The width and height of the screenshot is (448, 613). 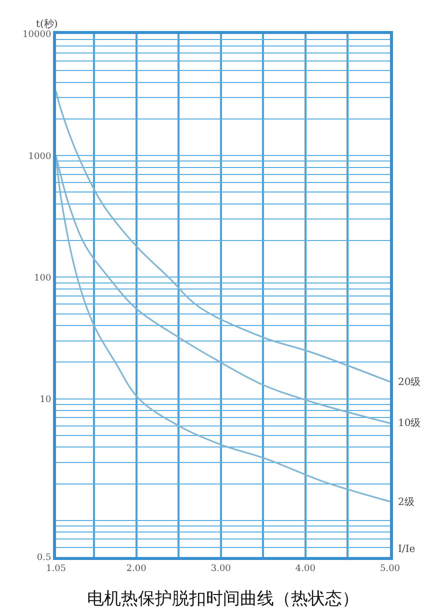 What do you see at coordinates (47, 24) in the screenshot?
I see `y-axis-title: t(秒)` at bounding box center [47, 24].